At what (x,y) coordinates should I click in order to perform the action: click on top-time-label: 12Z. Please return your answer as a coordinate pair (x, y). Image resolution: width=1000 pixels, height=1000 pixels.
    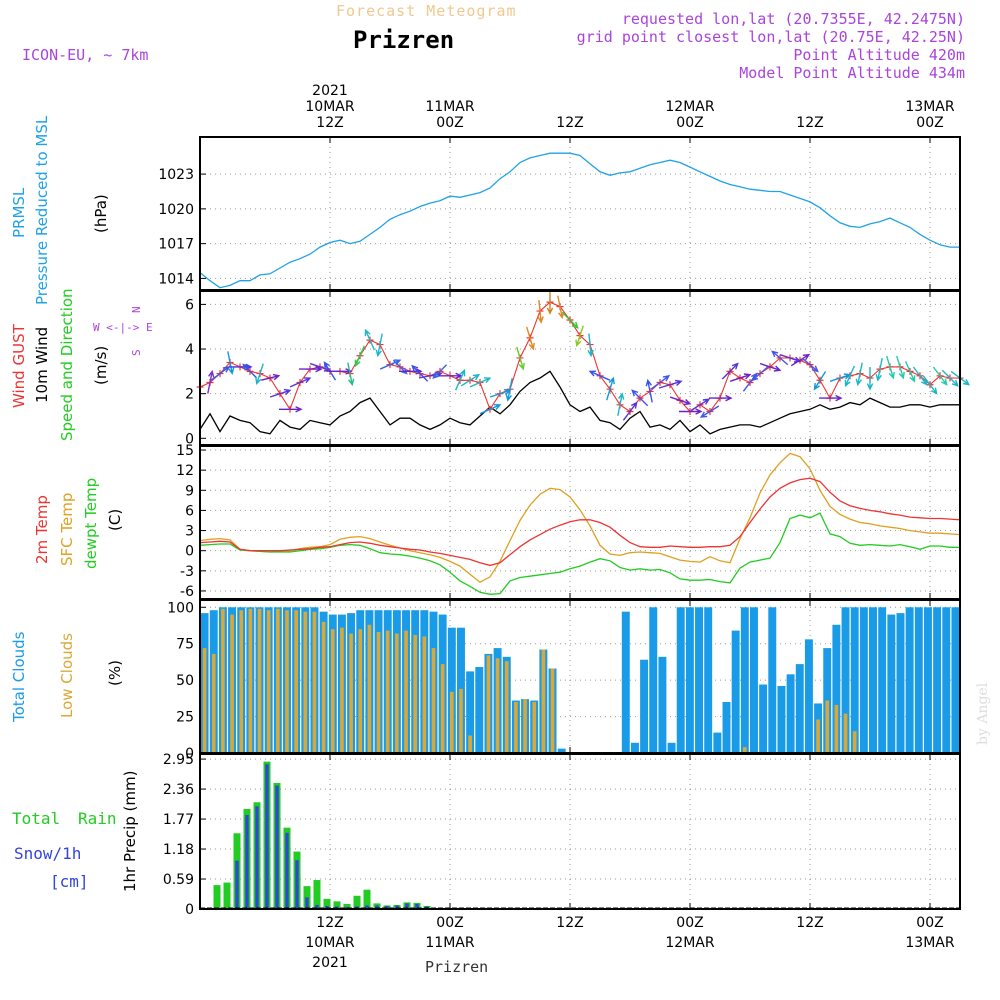
    Looking at the image, I should click on (809, 123).